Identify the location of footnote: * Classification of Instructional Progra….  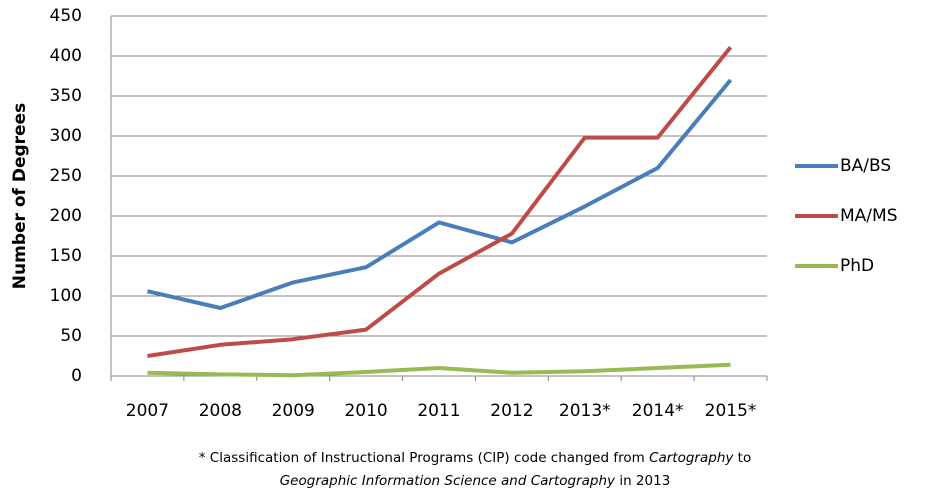
(475, 458).